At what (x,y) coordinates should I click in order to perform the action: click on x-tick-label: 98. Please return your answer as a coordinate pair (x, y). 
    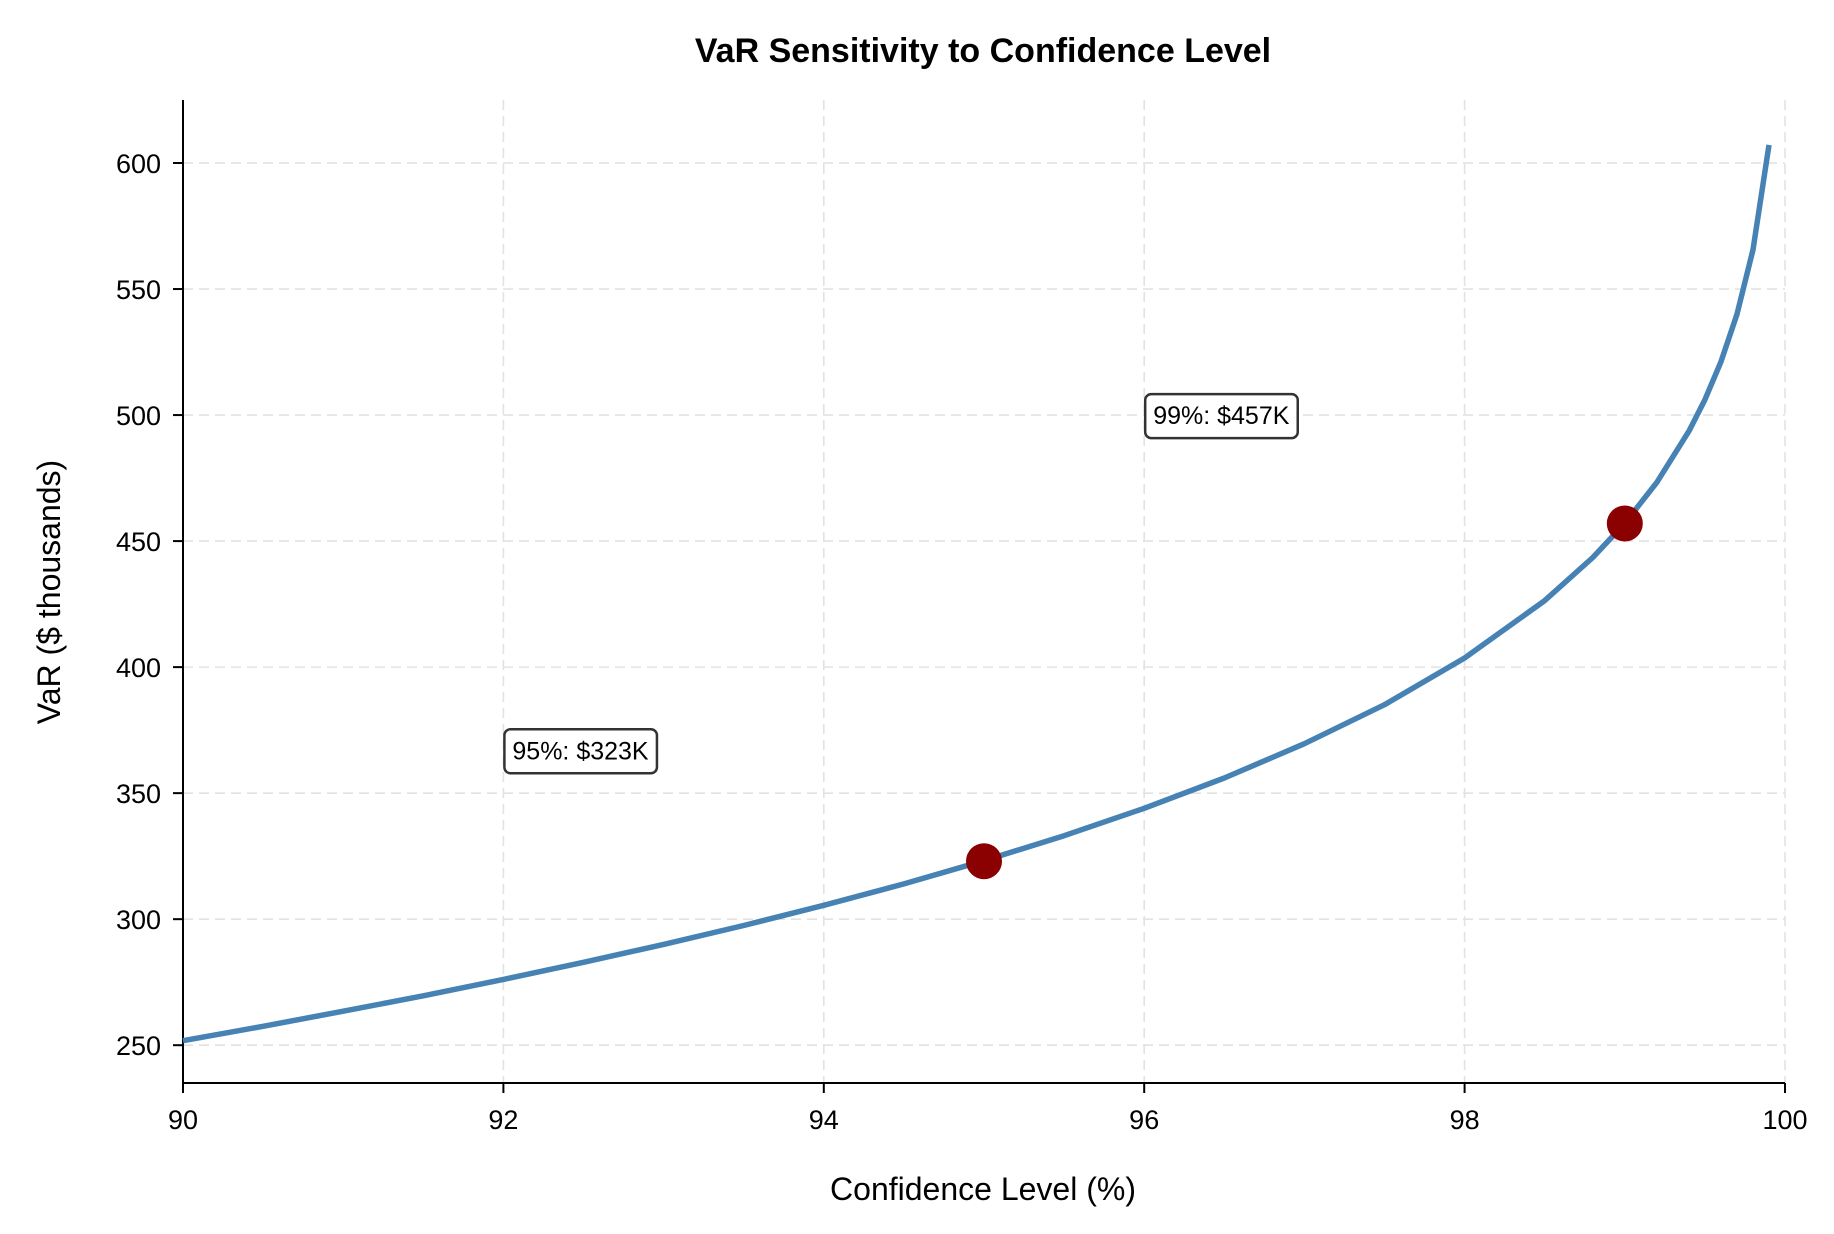
    Looking at the image, I should click on (1465, 1120).